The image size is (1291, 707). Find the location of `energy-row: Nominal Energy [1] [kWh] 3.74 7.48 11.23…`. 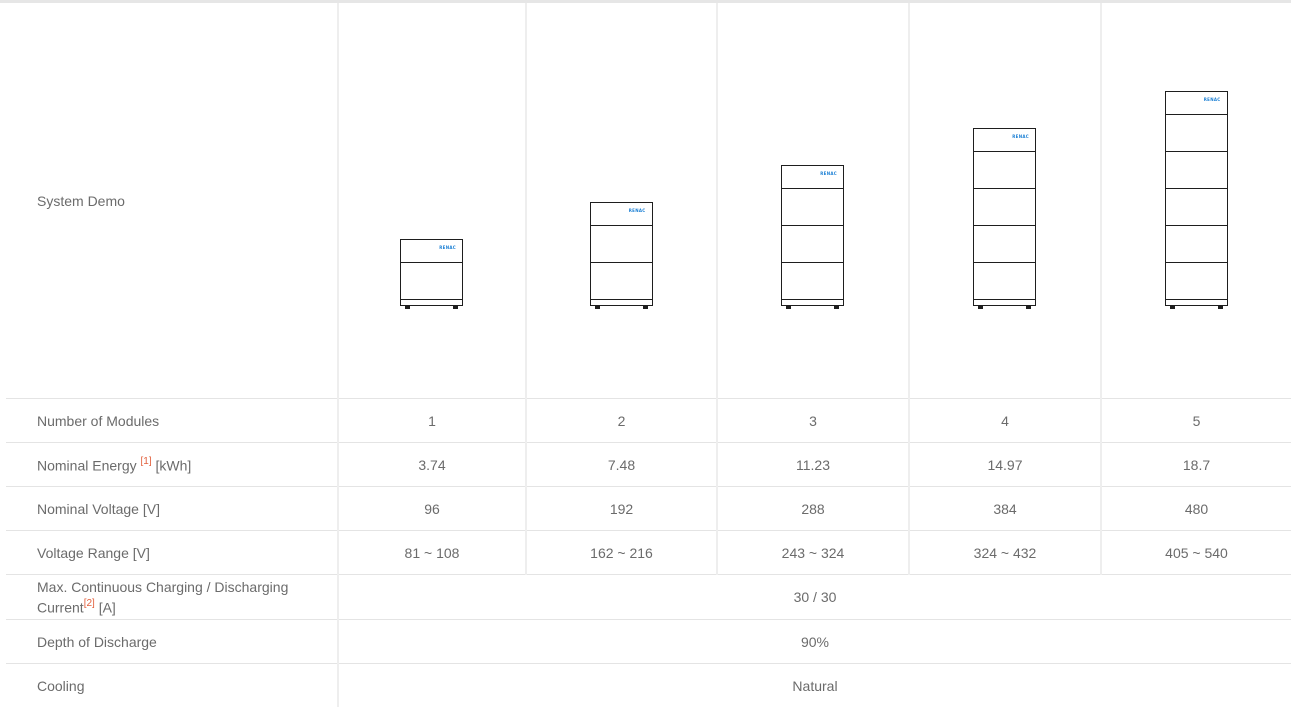

energy-row: Nominal Energy [1] [kWh] 3.74 7.48 11.23… is located at coordinates (648, 465).